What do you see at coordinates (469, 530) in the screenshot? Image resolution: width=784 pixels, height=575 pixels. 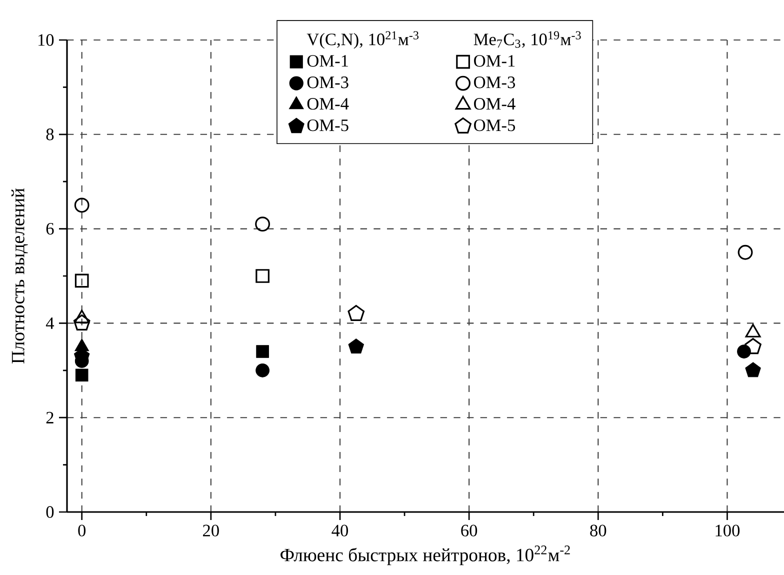 I see `x-tick-label: 60` at bounding box center [469, 530].